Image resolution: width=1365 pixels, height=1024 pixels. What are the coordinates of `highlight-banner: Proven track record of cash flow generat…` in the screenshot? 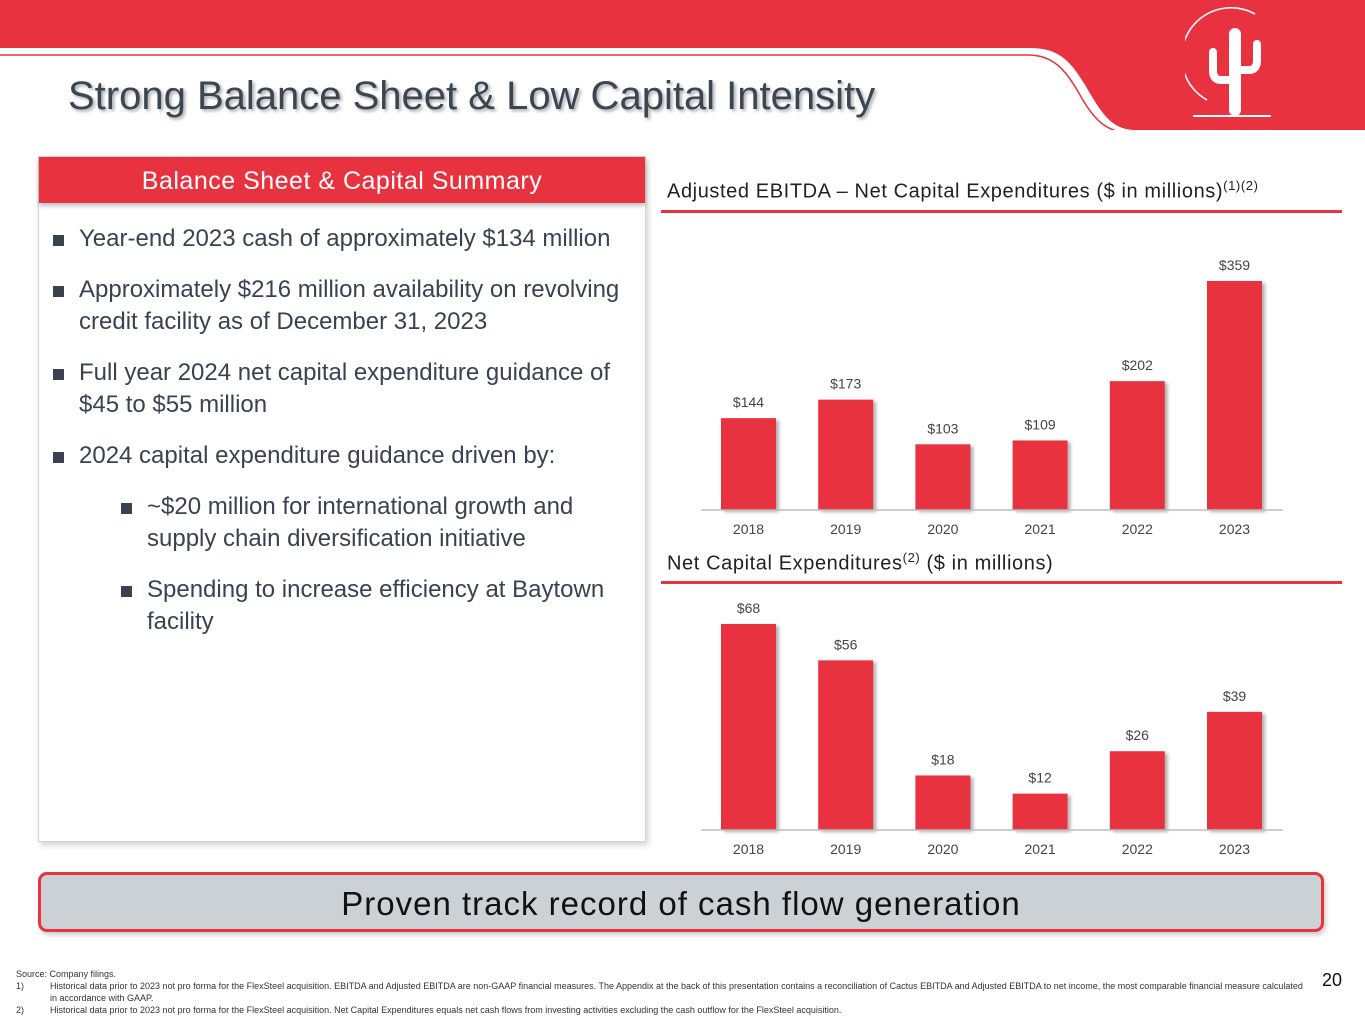 It's located at (681, 902).